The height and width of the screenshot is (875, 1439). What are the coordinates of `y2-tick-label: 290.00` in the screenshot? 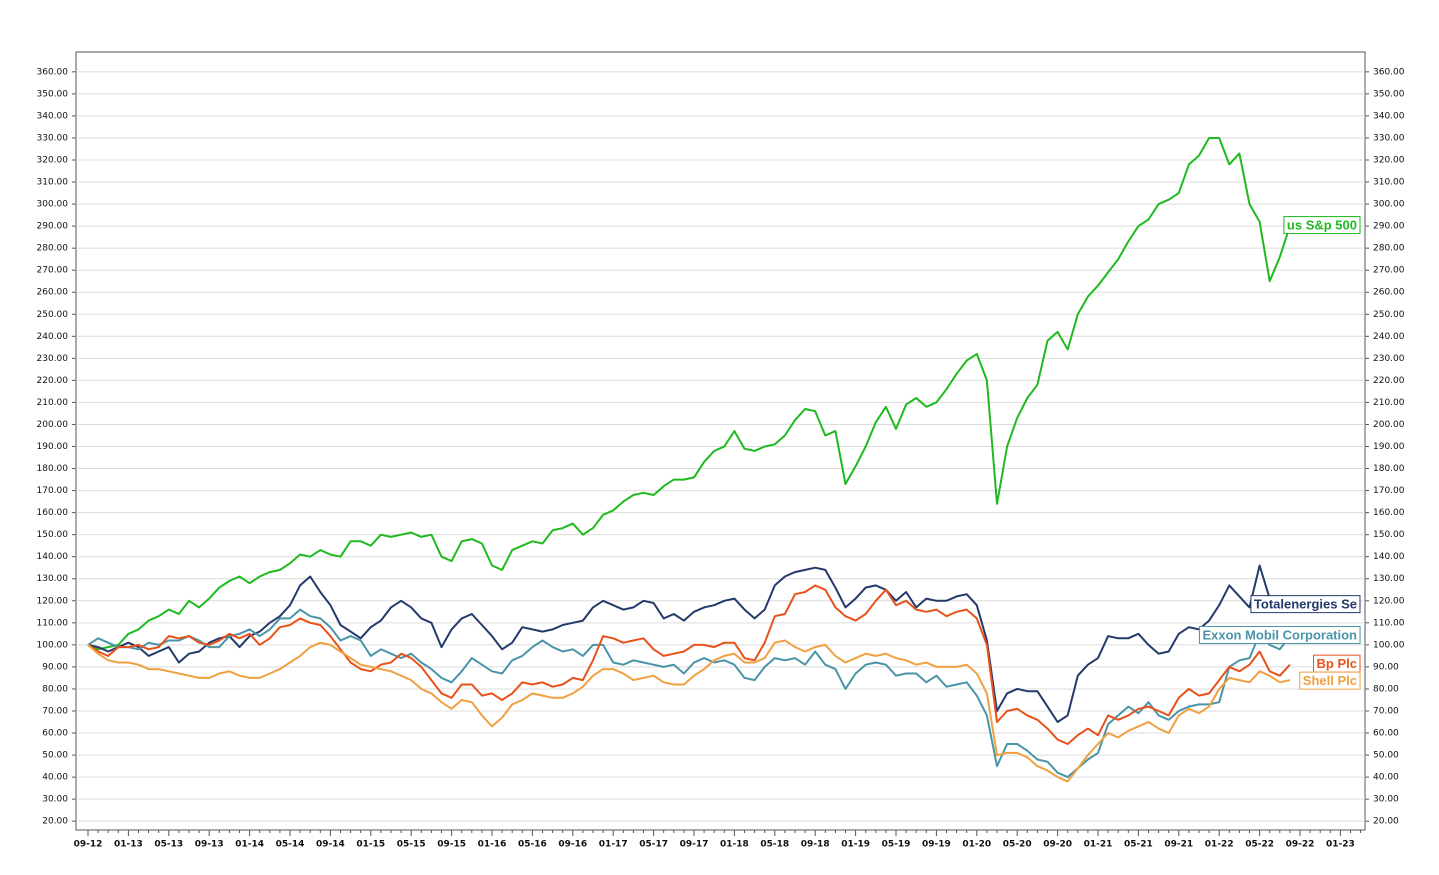 It's located at (1389, 227).